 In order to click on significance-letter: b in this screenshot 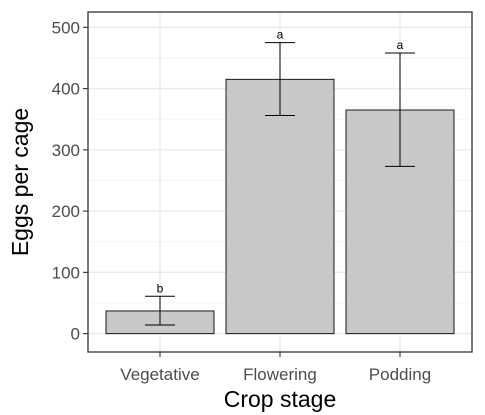, I will do `click(160, 288)`.